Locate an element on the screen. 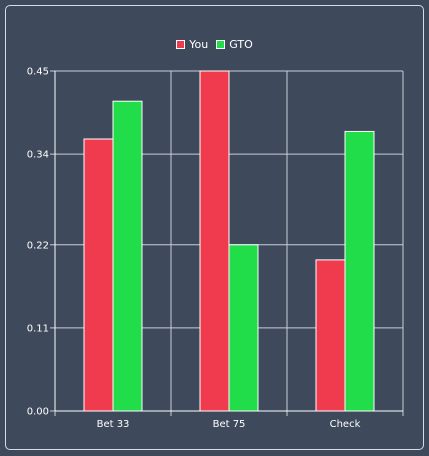  legend-item-you: You is located at coordinates (192, 44).